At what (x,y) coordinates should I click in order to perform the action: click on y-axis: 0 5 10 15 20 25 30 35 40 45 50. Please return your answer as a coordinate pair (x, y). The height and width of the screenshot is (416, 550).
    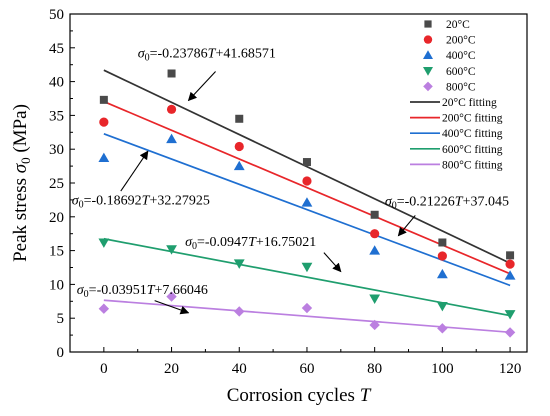
    Looking at the image, I should click on (62, 184).